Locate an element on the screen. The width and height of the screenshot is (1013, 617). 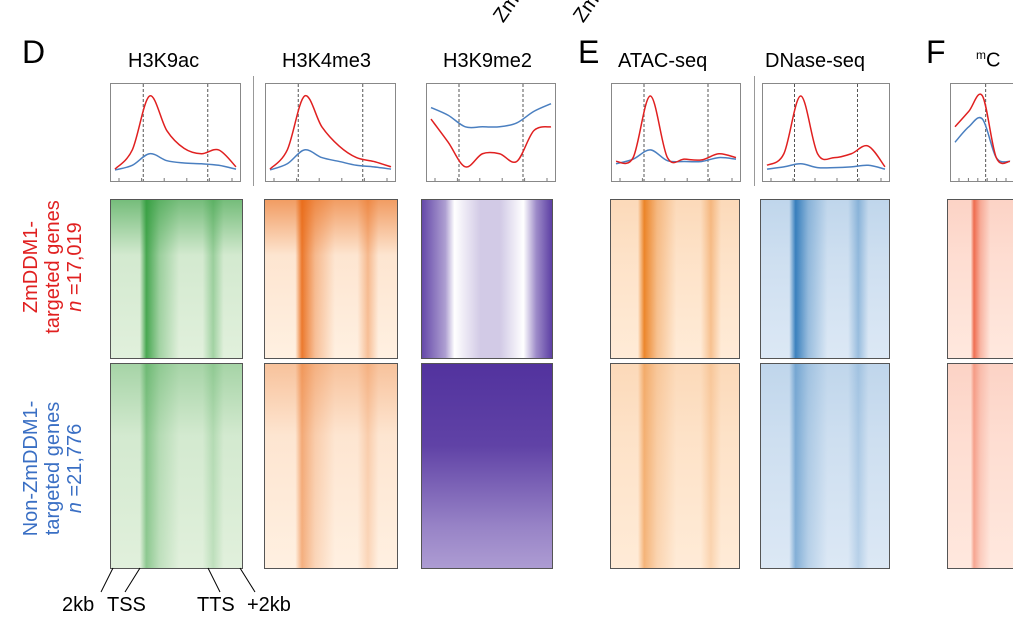
top-cut-label-2: Zm is located at coordinates (586, 13).